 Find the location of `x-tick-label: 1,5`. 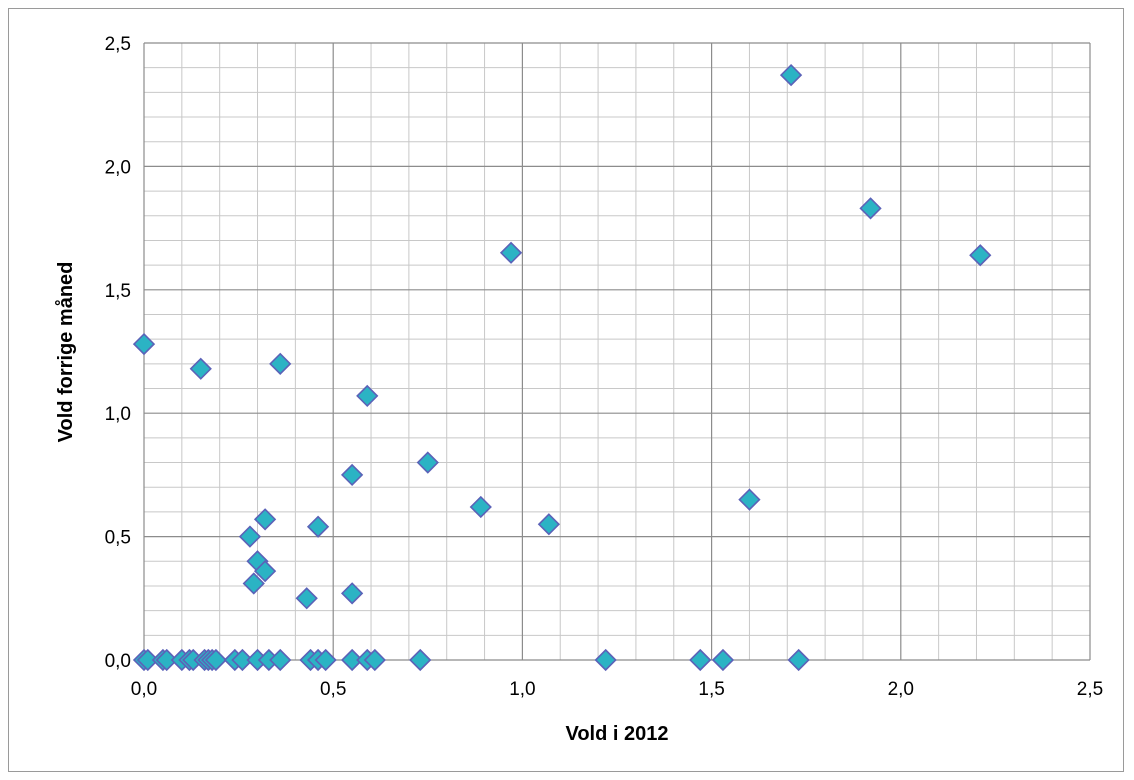

x-tick-label: 1,5 is located at coordinates (711, 689).